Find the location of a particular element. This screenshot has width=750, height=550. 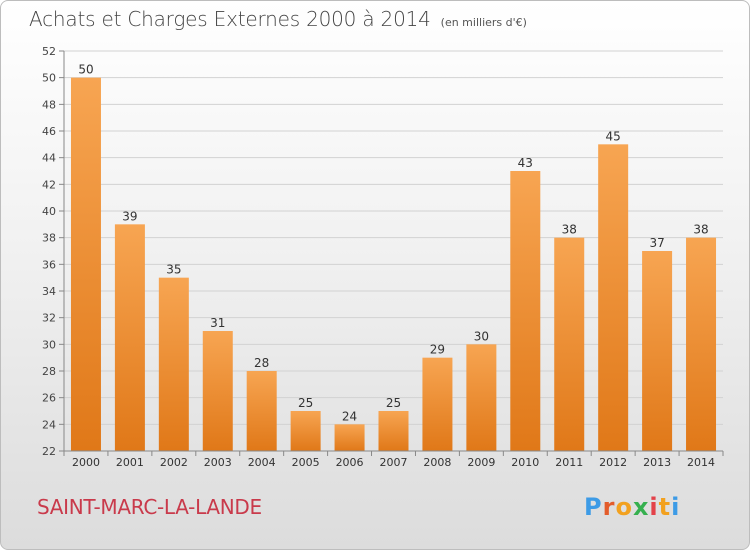

y-axis: 22 24 26 28 30 32 34 36 38 40 42 44 46 48 50 52 is located at coordinates (53, 251).